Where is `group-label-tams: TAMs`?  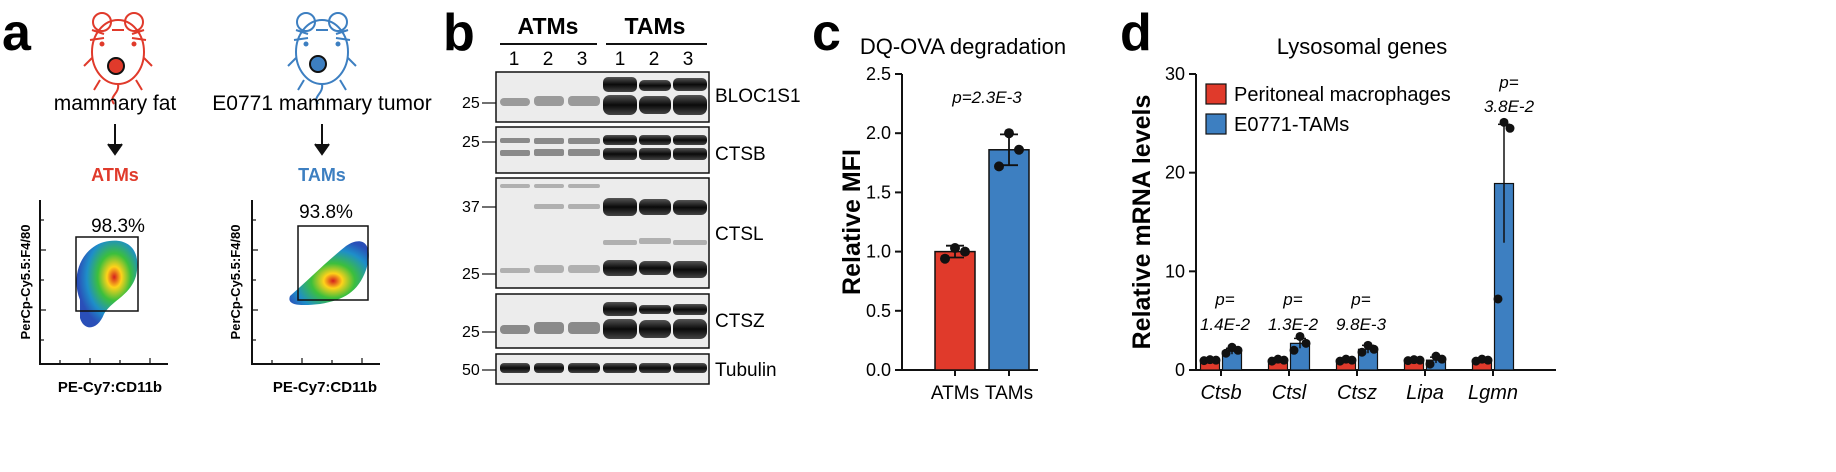 group-label-tams: TAMs is located at coordinates (655, 26).